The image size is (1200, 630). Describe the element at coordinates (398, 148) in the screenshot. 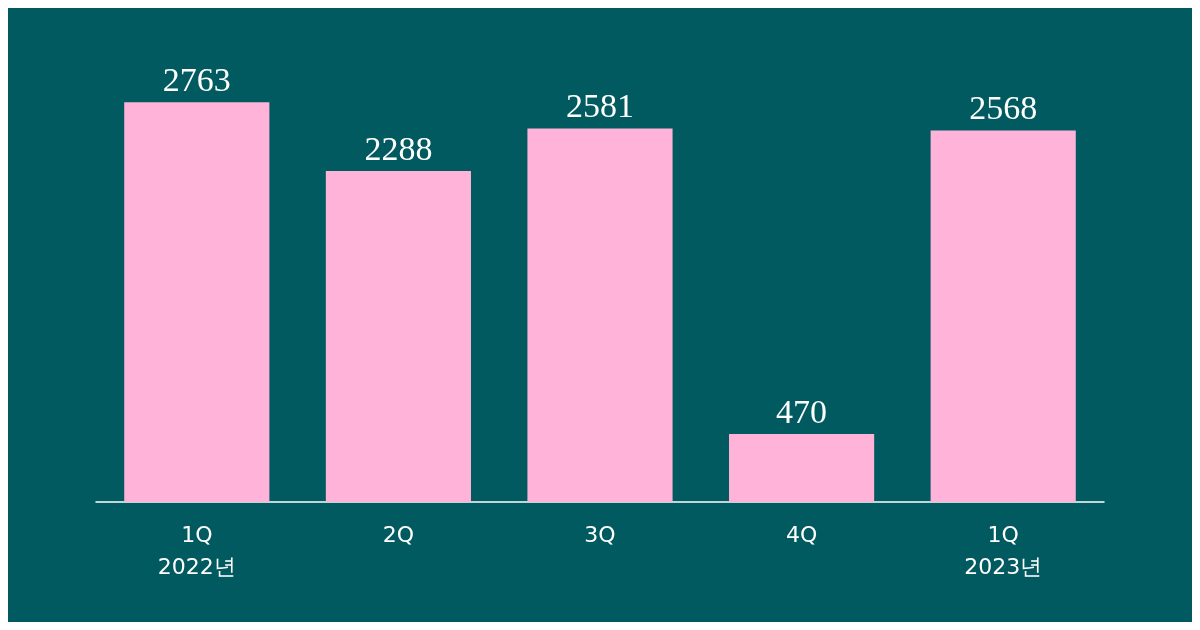

I see `data-label: 2288` at that location.